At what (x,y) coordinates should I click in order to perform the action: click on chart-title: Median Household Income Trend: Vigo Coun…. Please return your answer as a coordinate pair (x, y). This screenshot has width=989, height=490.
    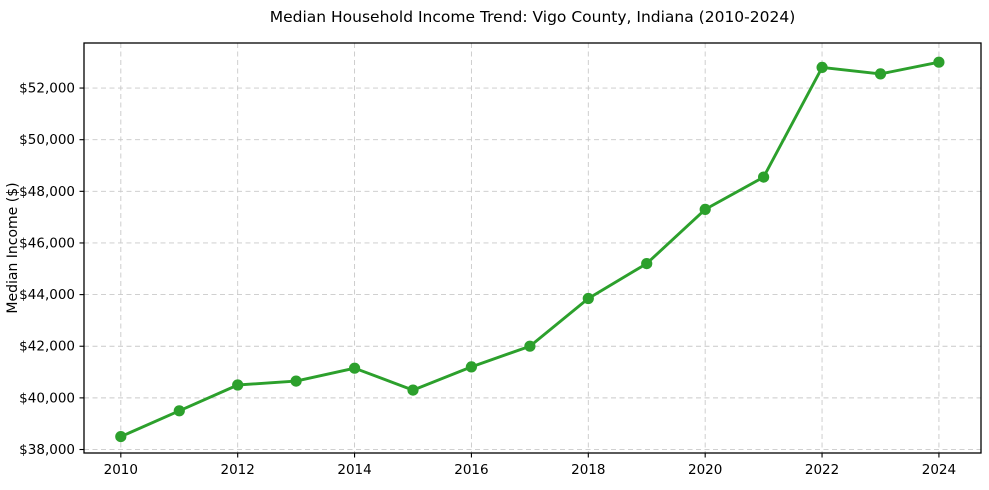
    Looking at the image, I should click on (532, 17).